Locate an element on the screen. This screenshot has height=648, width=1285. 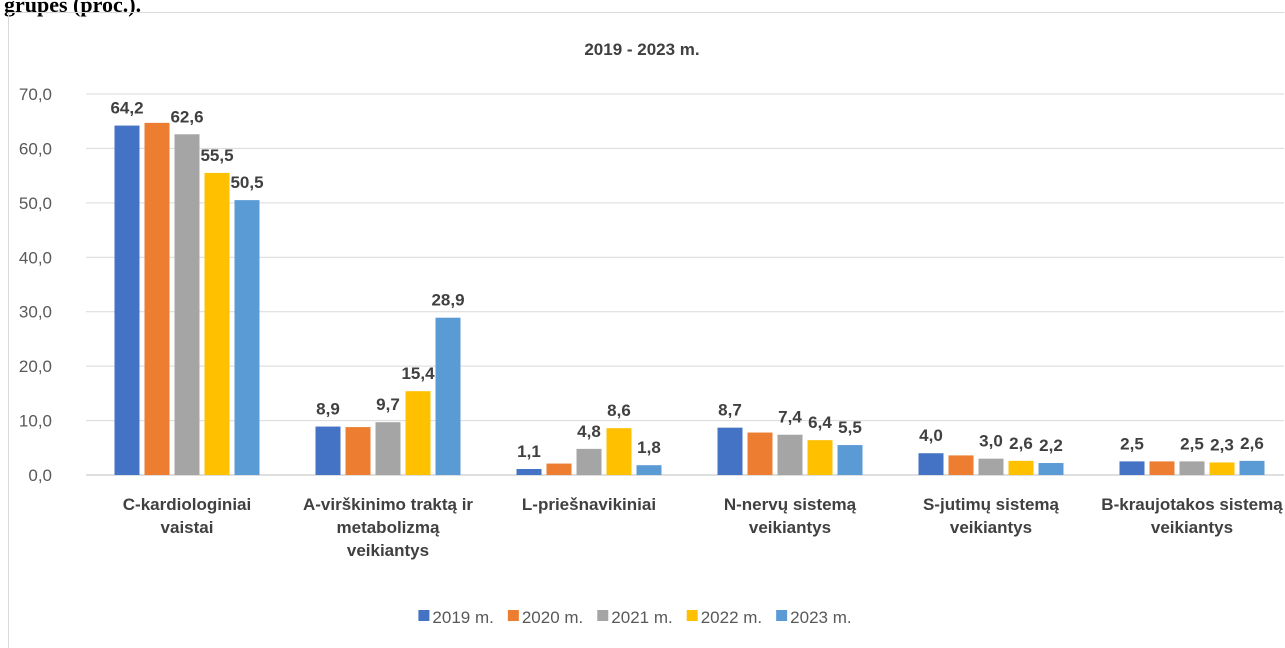
y-tick-label: 30,0 is located at coordinates (35, 312).